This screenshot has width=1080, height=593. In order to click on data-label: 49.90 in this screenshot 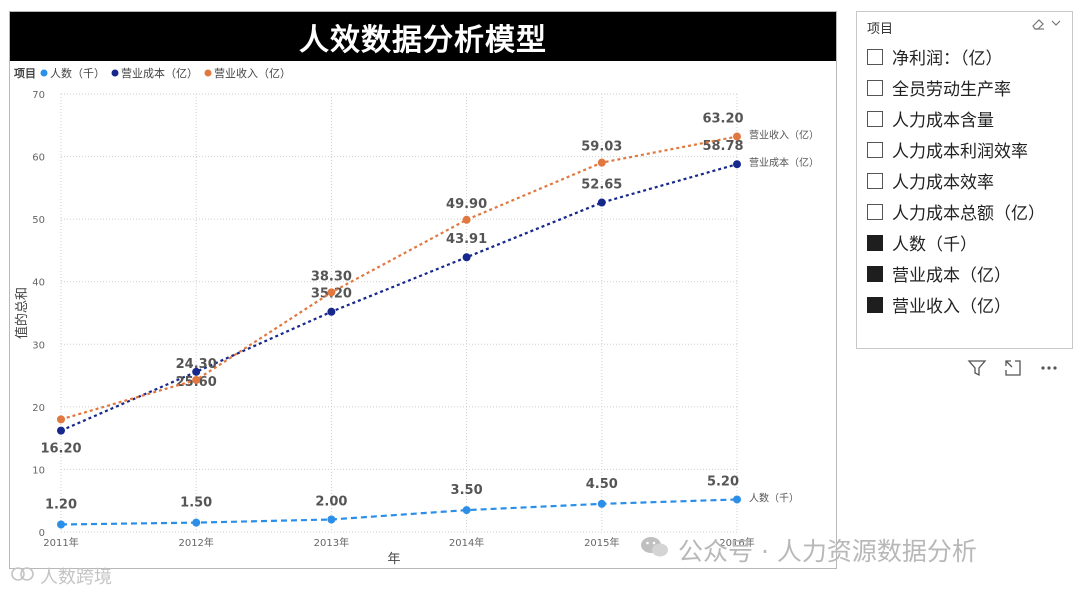, I will do `click(466, 204)`.